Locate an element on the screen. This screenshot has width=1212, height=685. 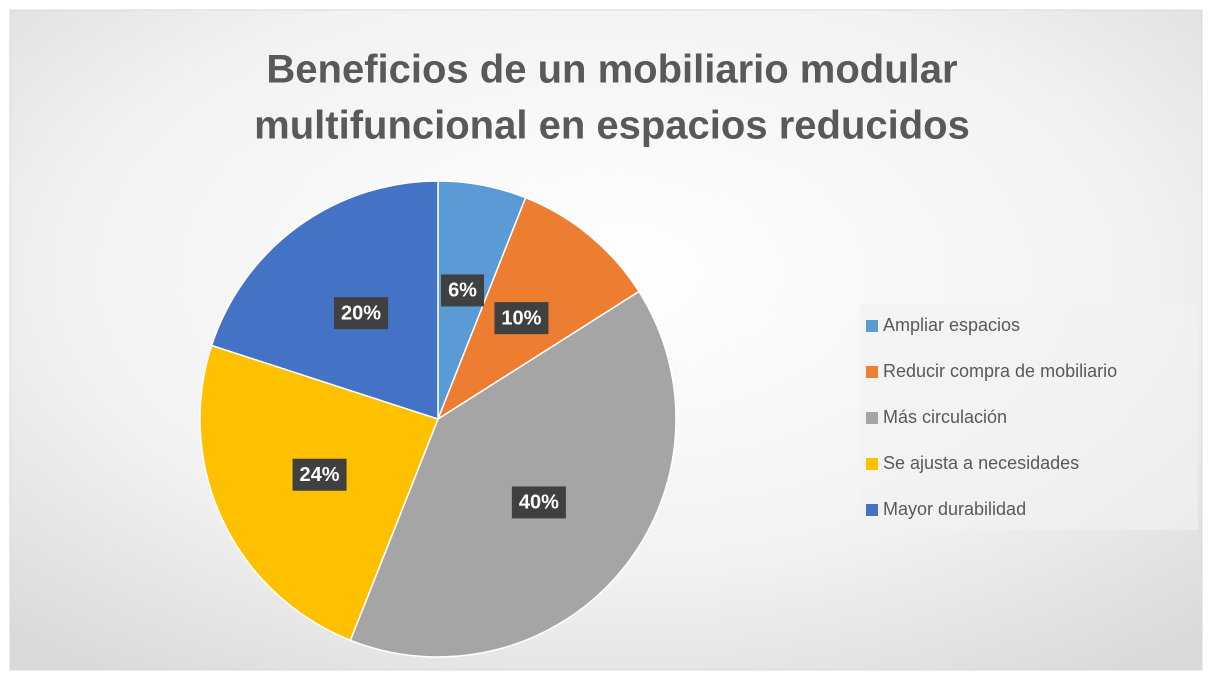
data-label: 24% is located at coordinates (320, 475).